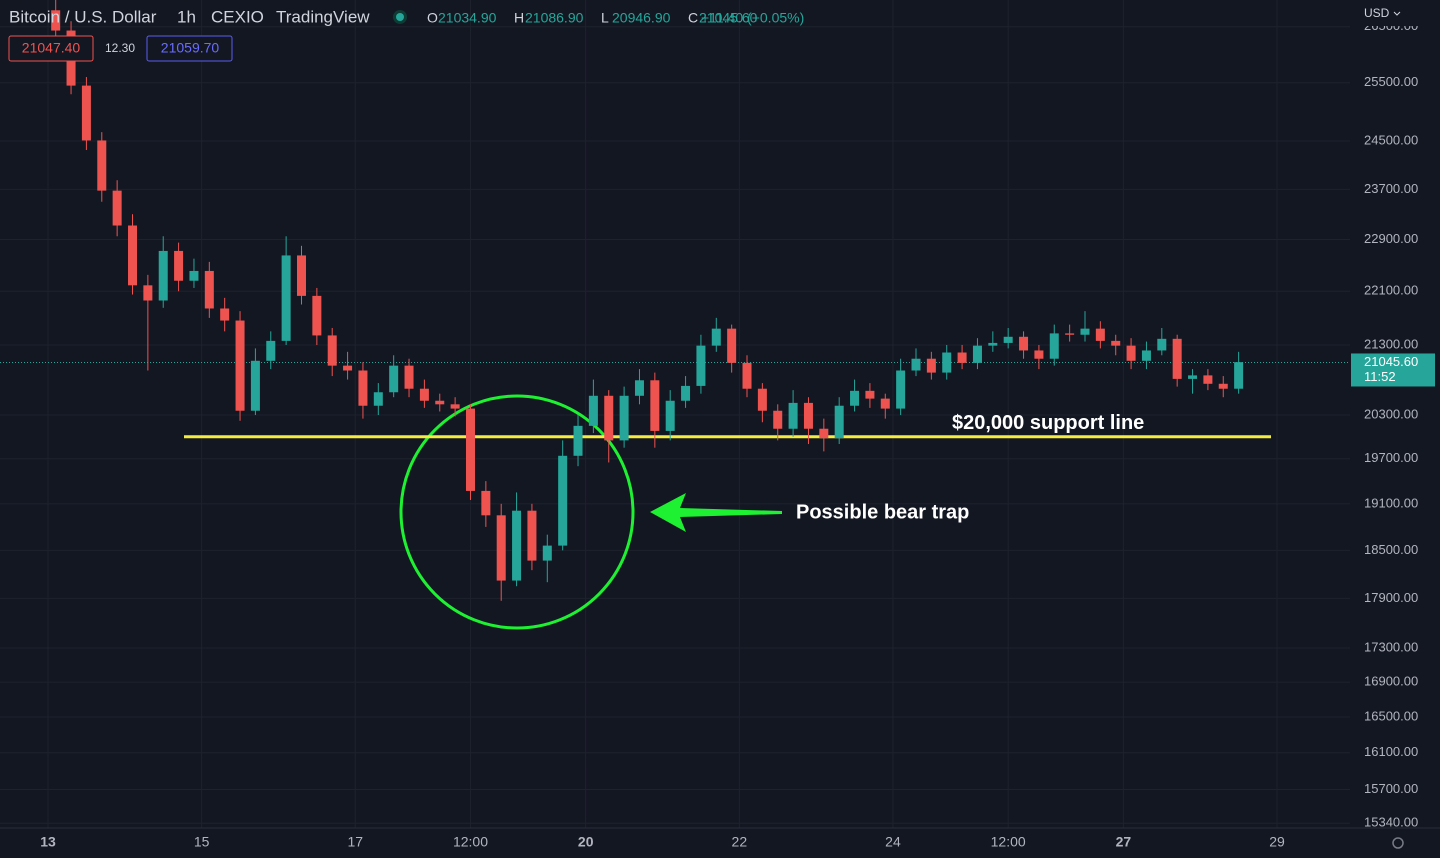 The width and height of the screenshot is (1440, 858). I want to click on annotation-text: Possible bear trap, so click(882, 512).